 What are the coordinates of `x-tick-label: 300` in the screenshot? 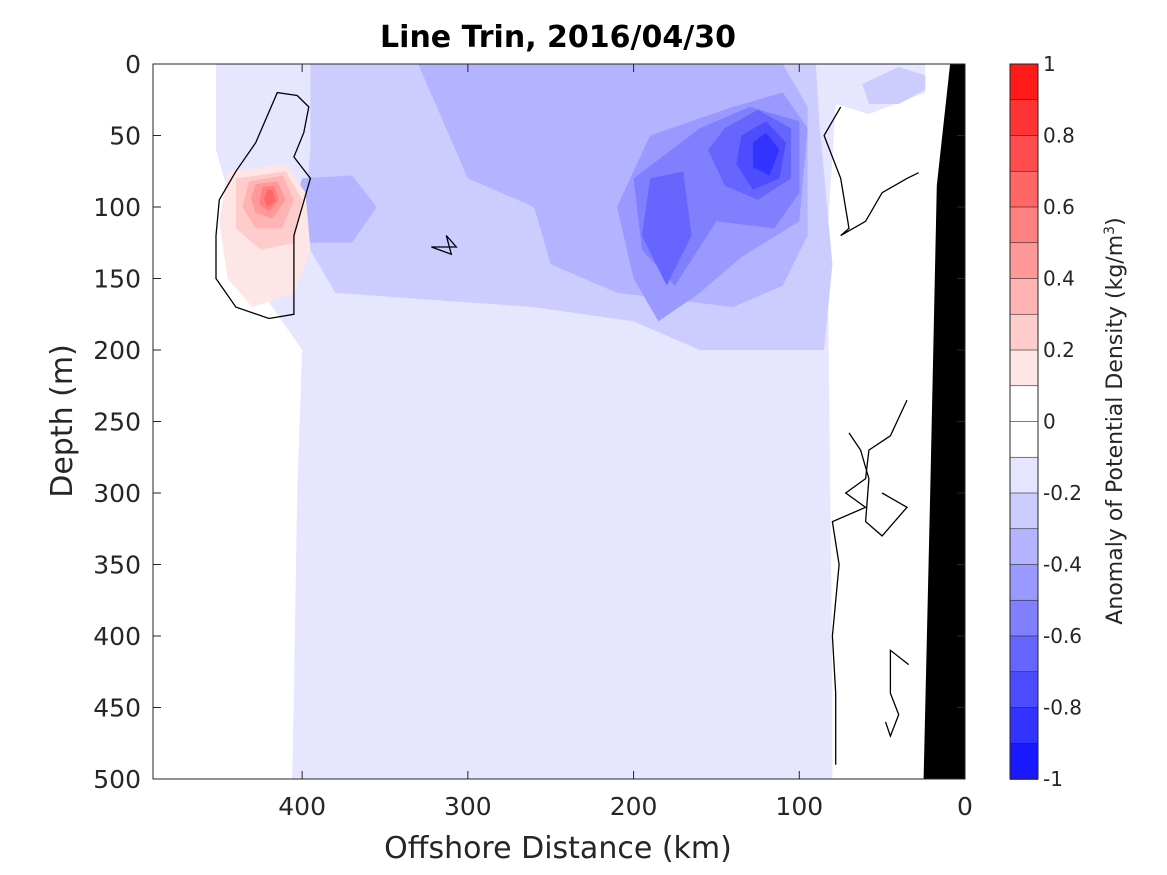 It's located at (468, 806).